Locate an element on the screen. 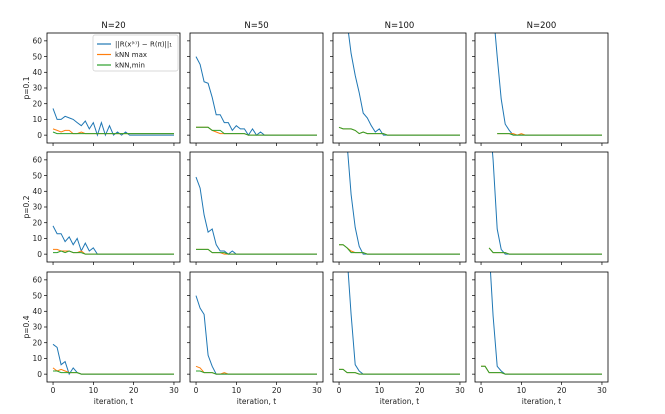 This screenshot has width=665, height=414. subplot-p=0.4-N=200: 0 10 20 30 iteration, t is located at coordinates (540, 338).